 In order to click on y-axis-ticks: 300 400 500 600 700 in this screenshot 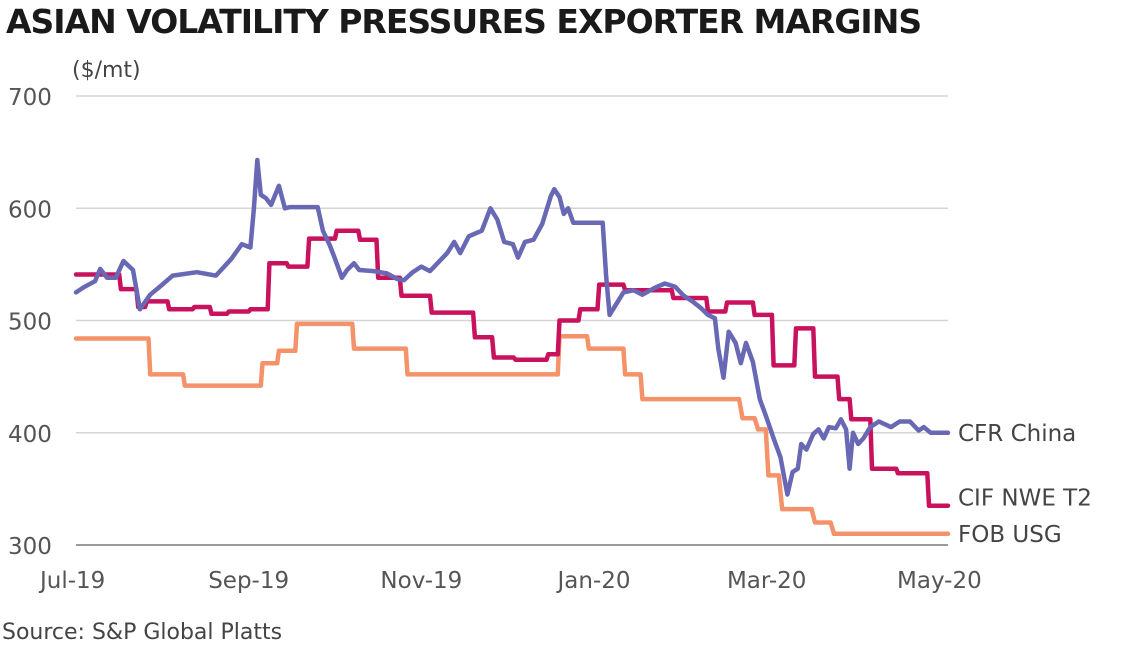, I will do `click(30, 322)`.